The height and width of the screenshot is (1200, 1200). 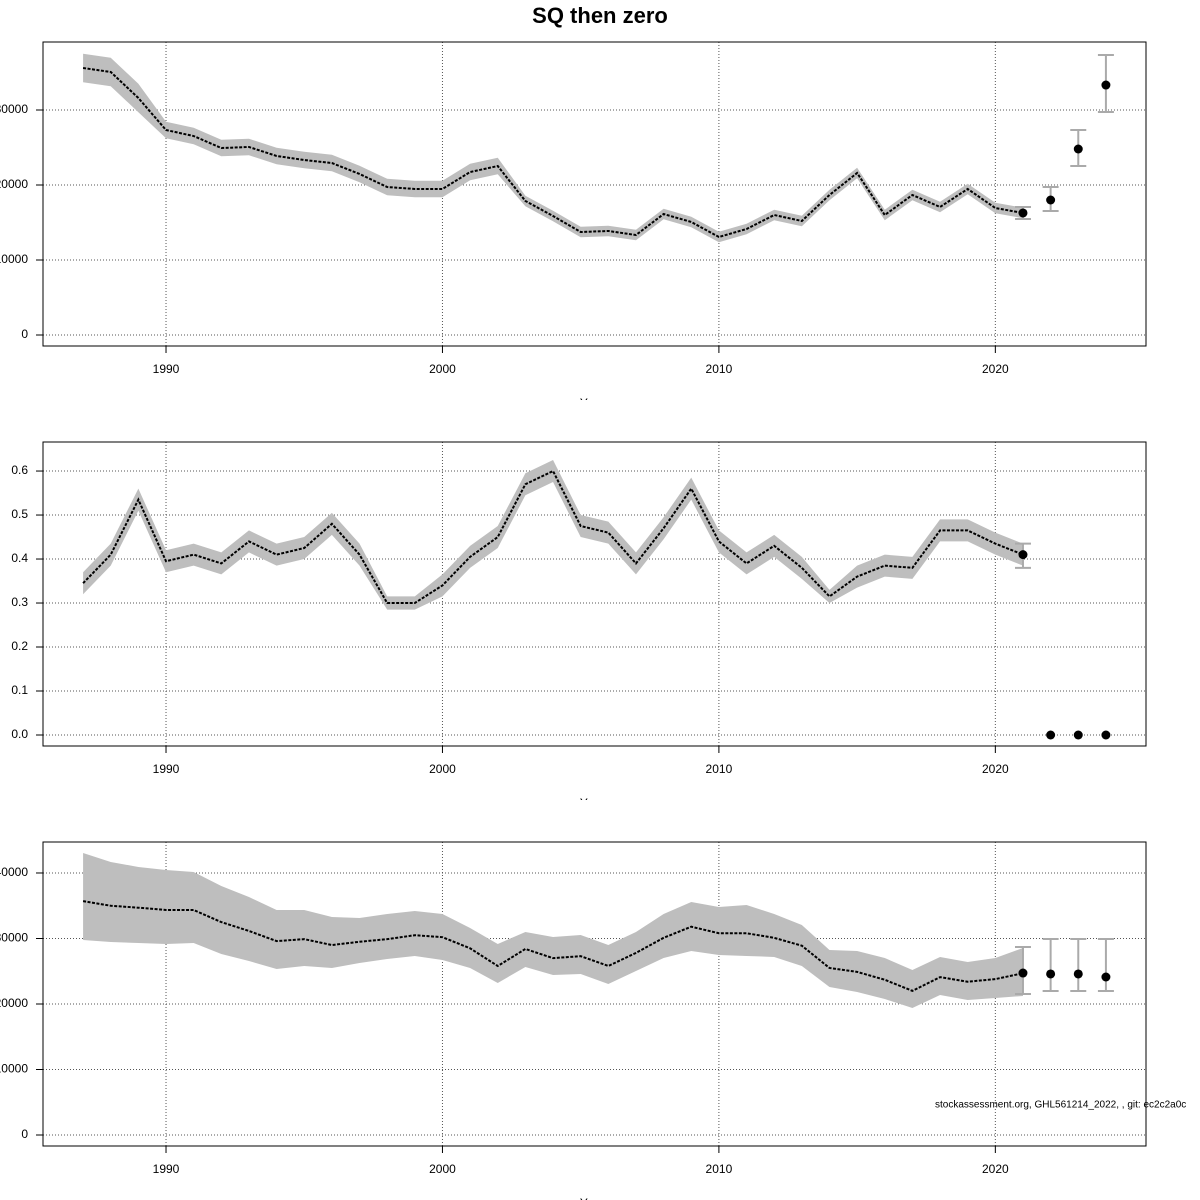 I want to click on figure-title: SQ then zero, so click(x=600, y=15).